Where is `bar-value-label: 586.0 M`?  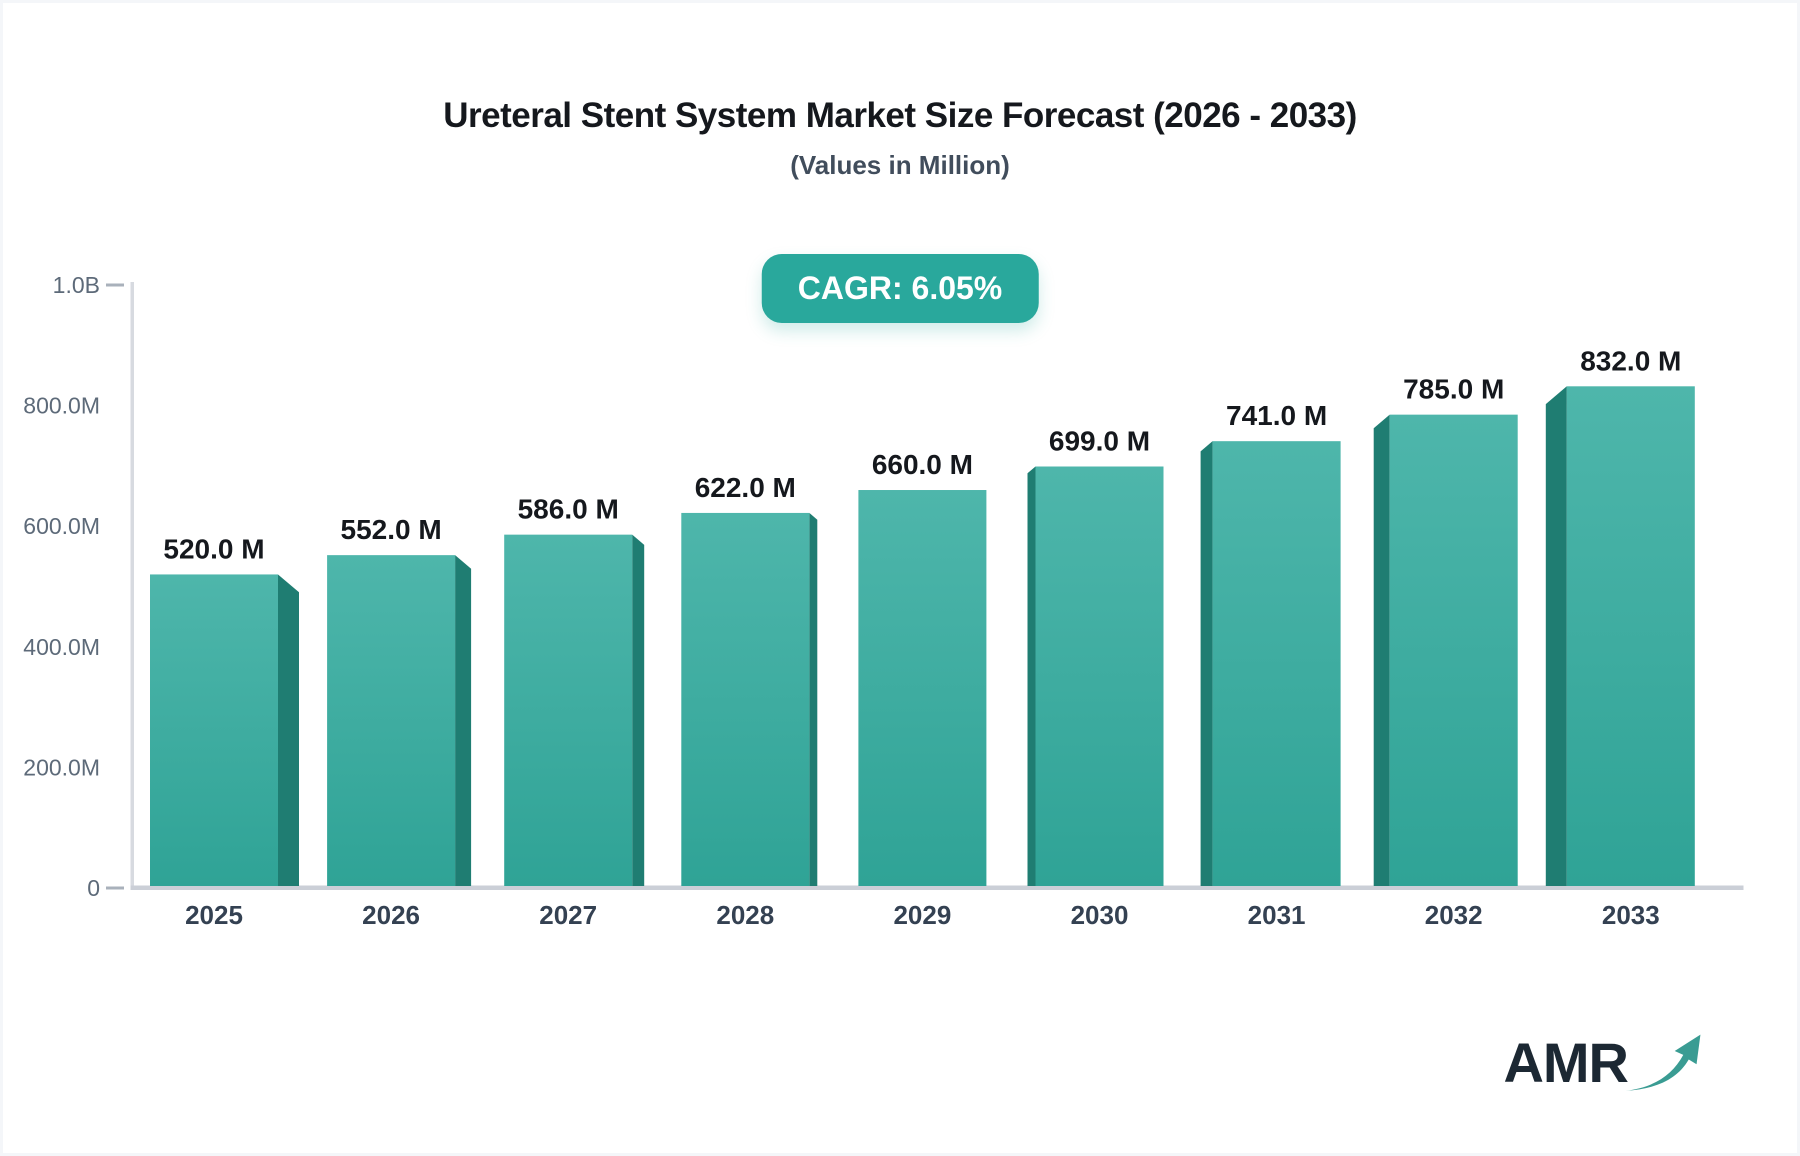
bar-value-label: 586.0 M is located at coordinates (568, 509).